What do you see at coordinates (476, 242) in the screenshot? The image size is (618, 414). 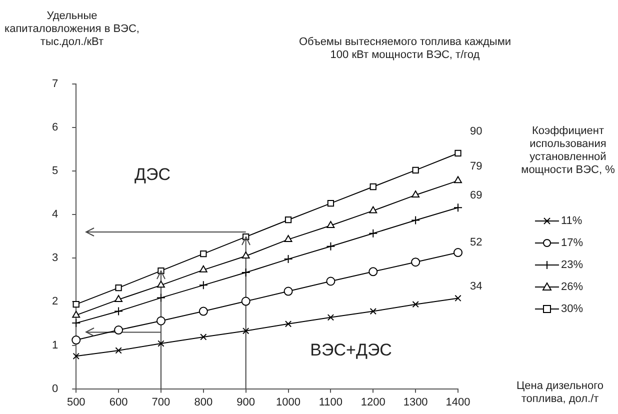 I see `text: 52` at bounding box center [476, 242].